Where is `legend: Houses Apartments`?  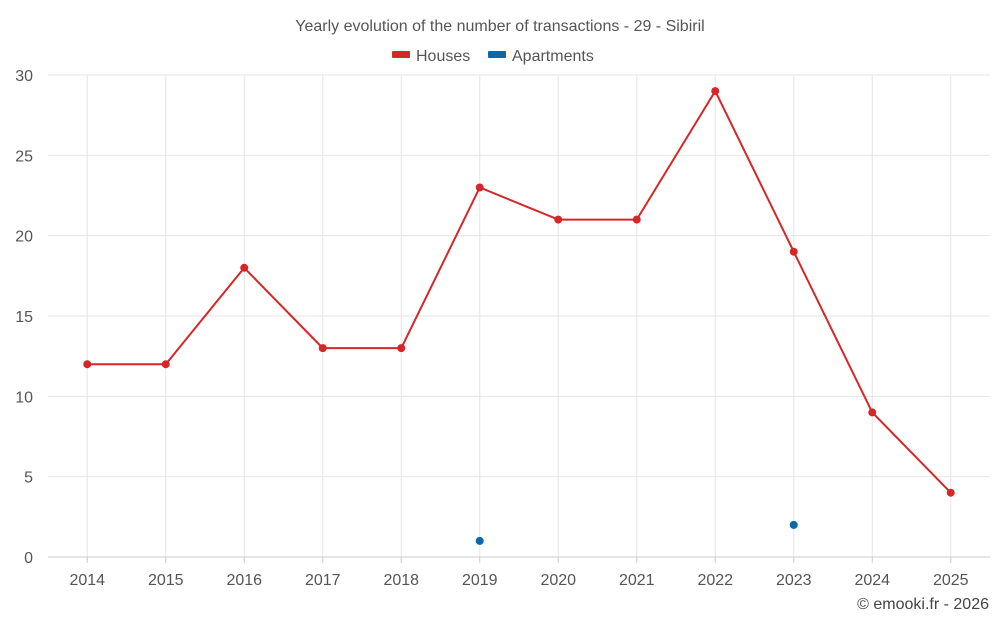 legend: Houses Apartments is located at coordinates (493, 56).